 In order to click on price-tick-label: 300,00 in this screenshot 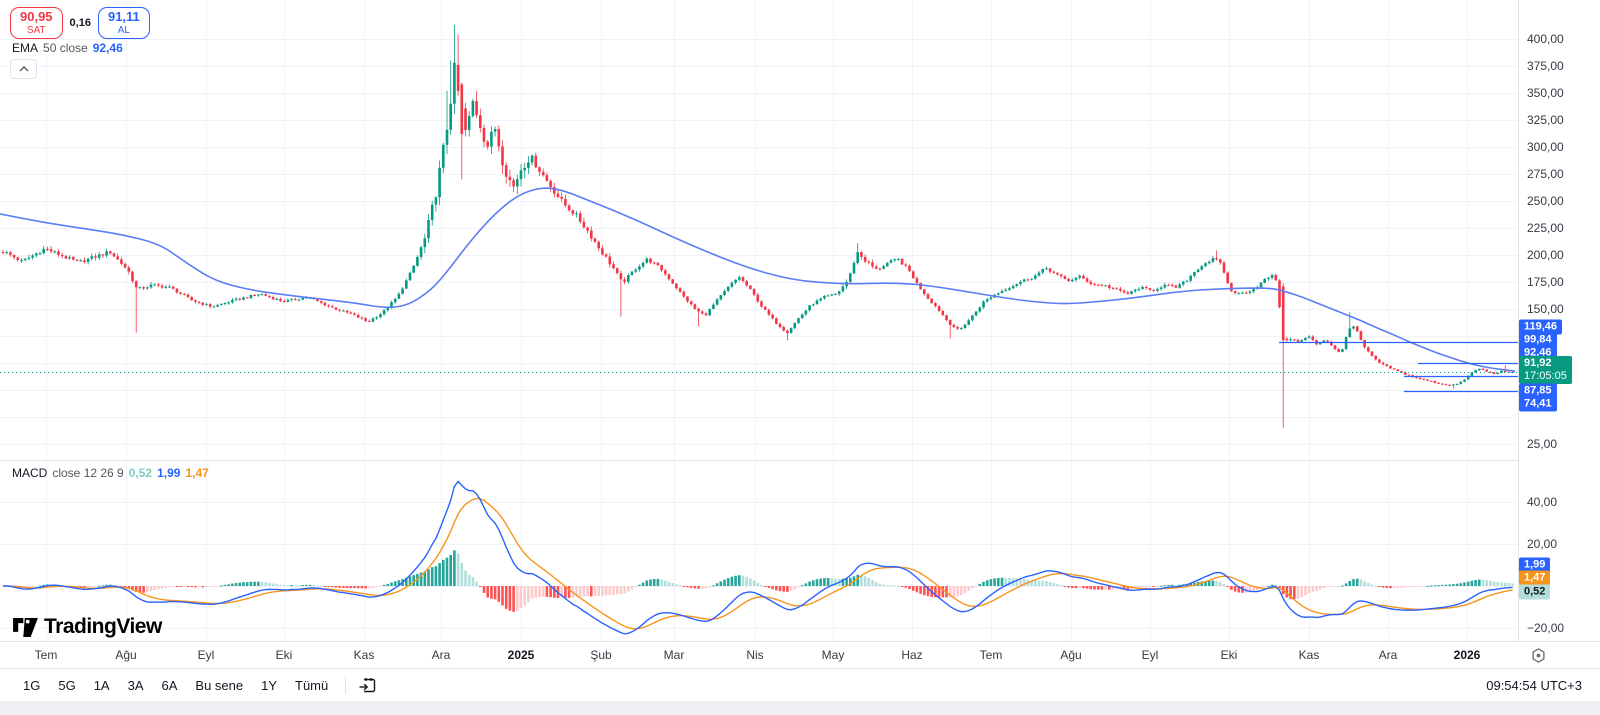, I will do `click(1545, 147)`.